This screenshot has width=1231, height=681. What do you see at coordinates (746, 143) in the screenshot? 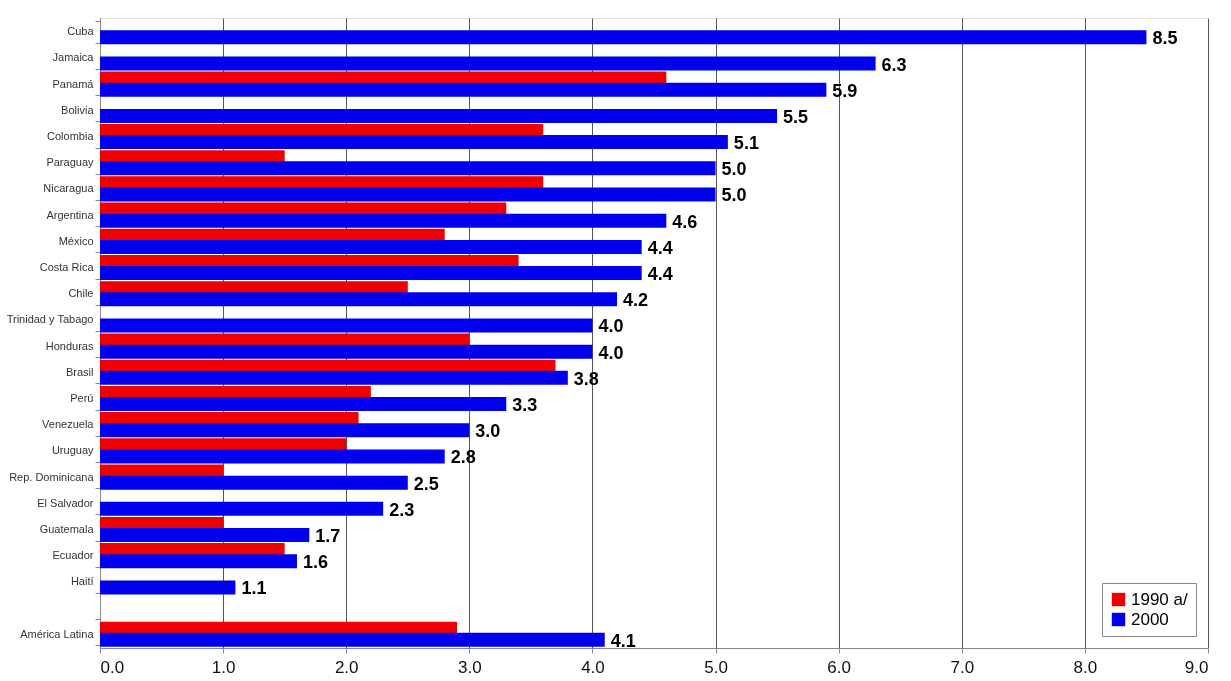
I see `data-label: 5.1` at bounding box center [746, 143].